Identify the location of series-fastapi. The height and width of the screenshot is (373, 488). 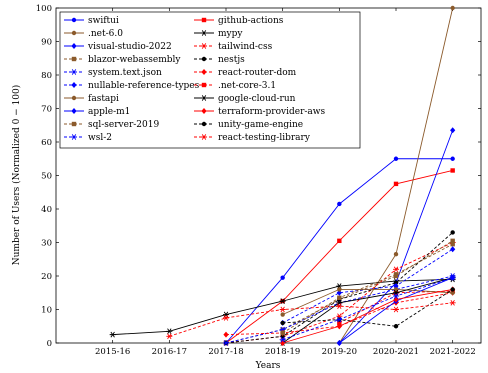
(367, 302).